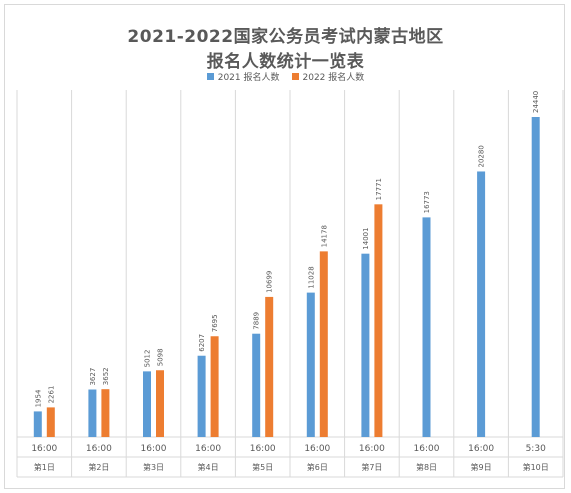  Describe the element at coordinates (208, 467) in the screenshot. I see `x-tick-day-label: 第4日` at that location.